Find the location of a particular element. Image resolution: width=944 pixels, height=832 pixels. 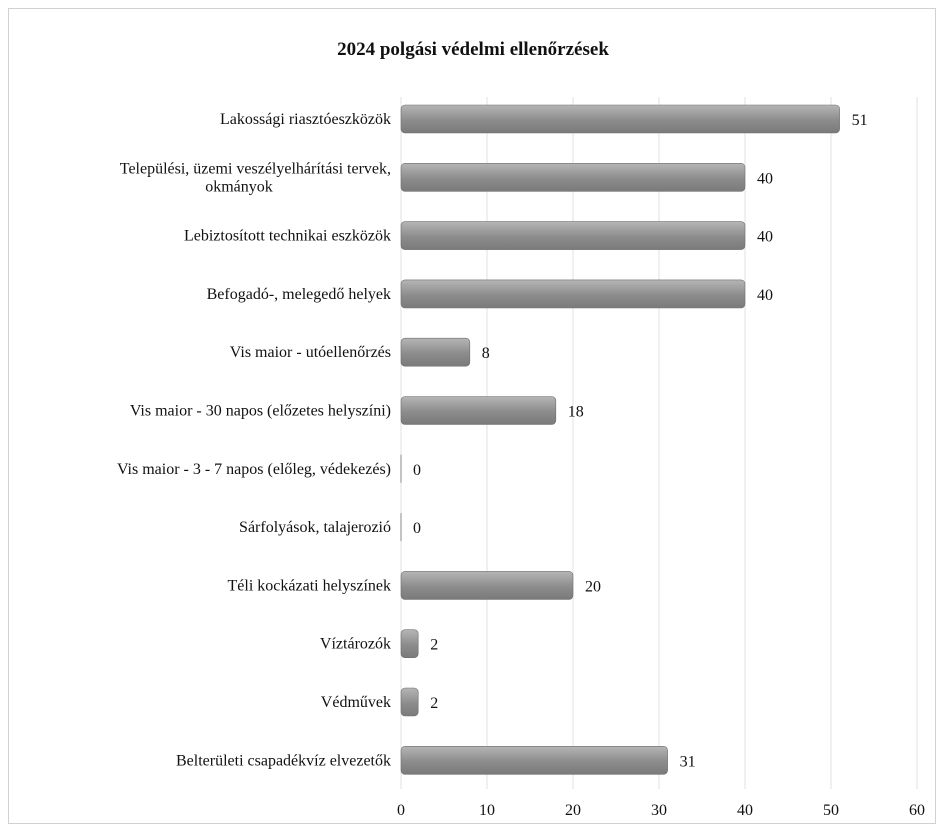

x-tick-label-10: 10 is located at coordinates (487, 810).